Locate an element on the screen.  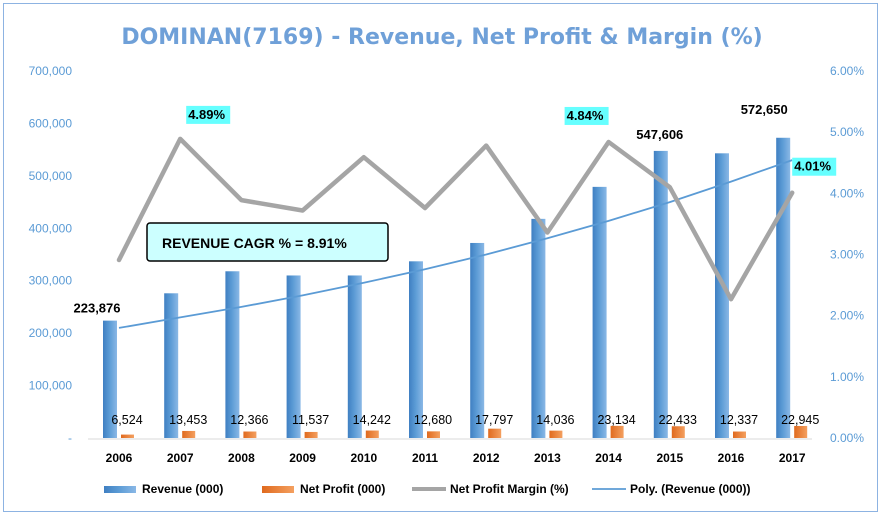
y-tick-right: 3.00% is located at coordinates (847, 255).